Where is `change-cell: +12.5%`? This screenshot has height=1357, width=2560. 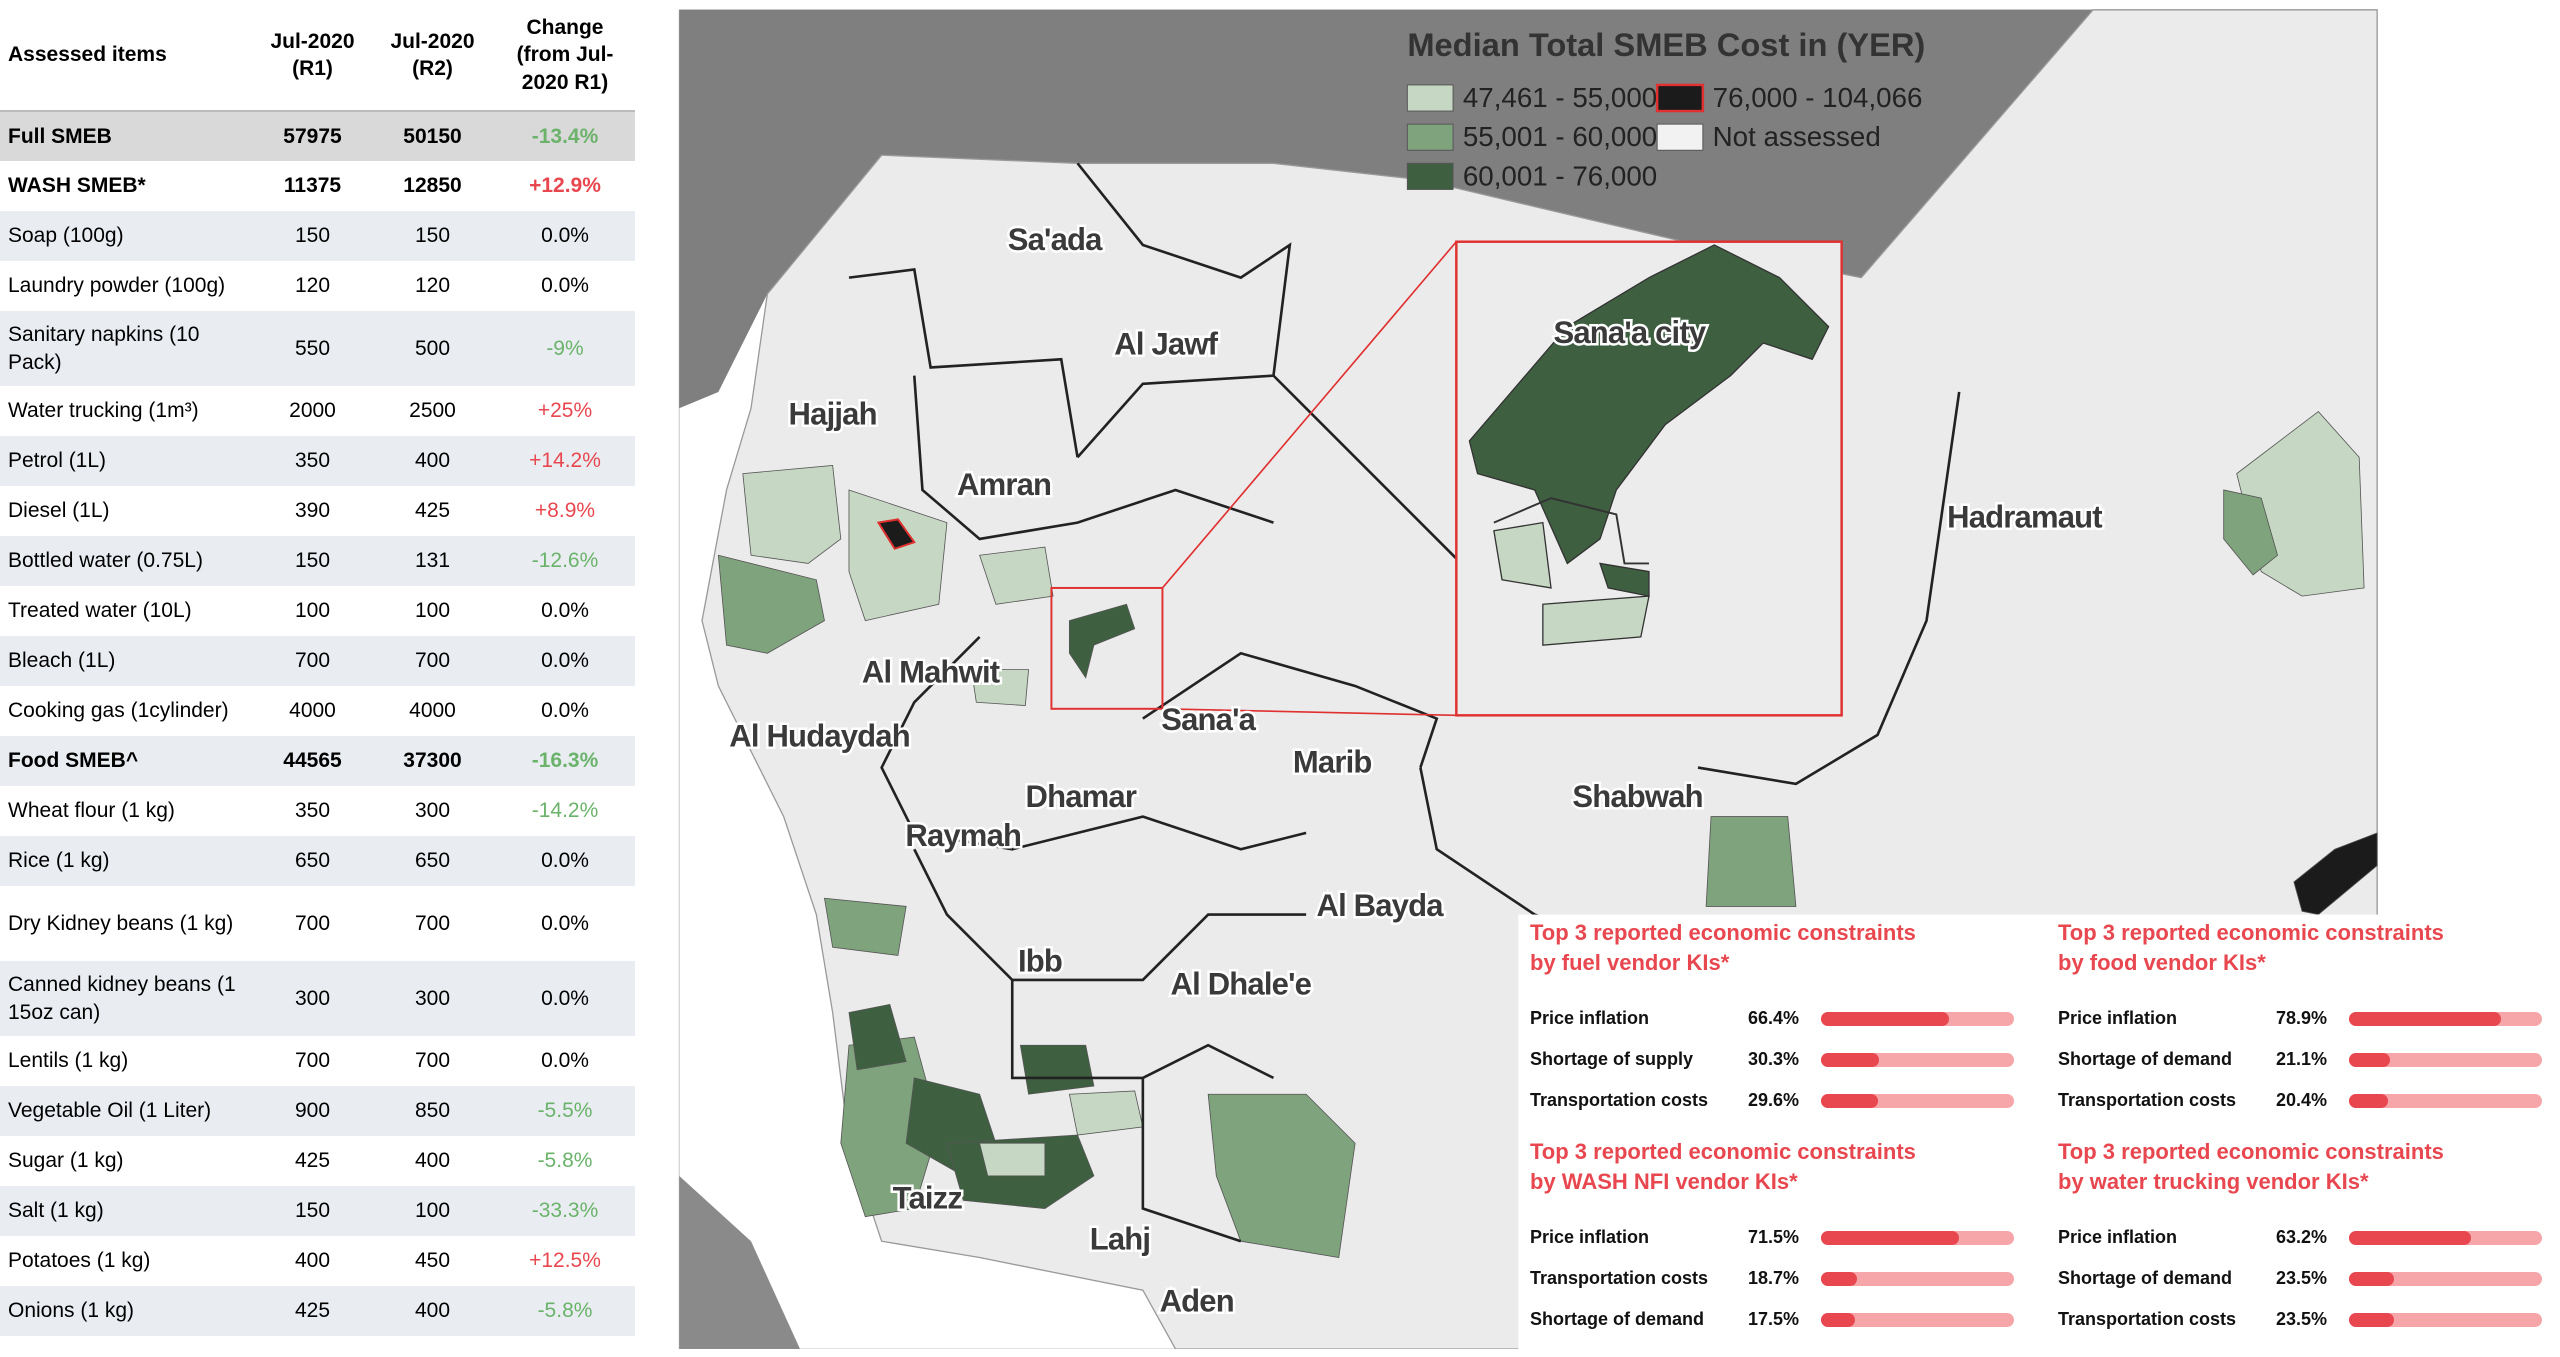
change-cell: +12.5% is located at coordinates (565, 1261).